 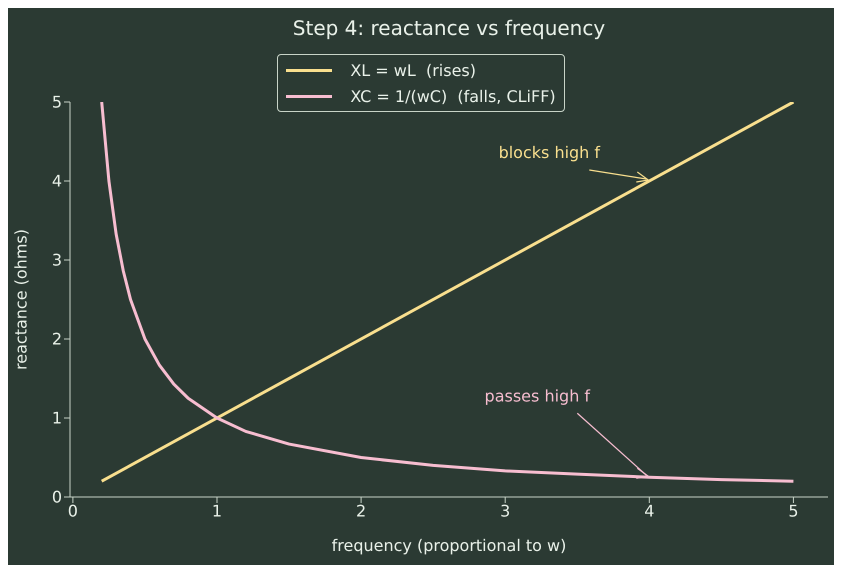 I want to click on y-tick-label: 3, so click(x=57, y=260).